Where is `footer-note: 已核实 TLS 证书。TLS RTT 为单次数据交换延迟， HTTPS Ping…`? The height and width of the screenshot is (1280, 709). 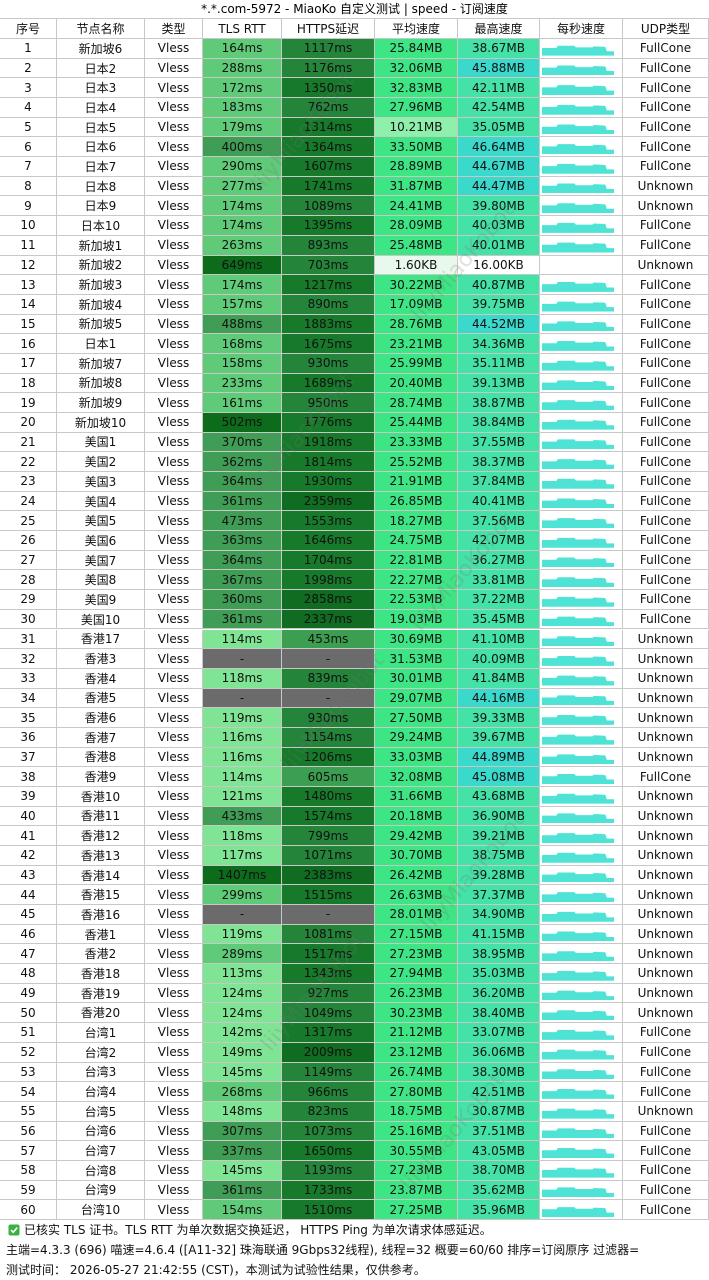 footer-note: 已核实 TLS 证书。TLS RTT 为单次数据交换延迟， HTTPS Ping… is located at coordinates (258, 1230).